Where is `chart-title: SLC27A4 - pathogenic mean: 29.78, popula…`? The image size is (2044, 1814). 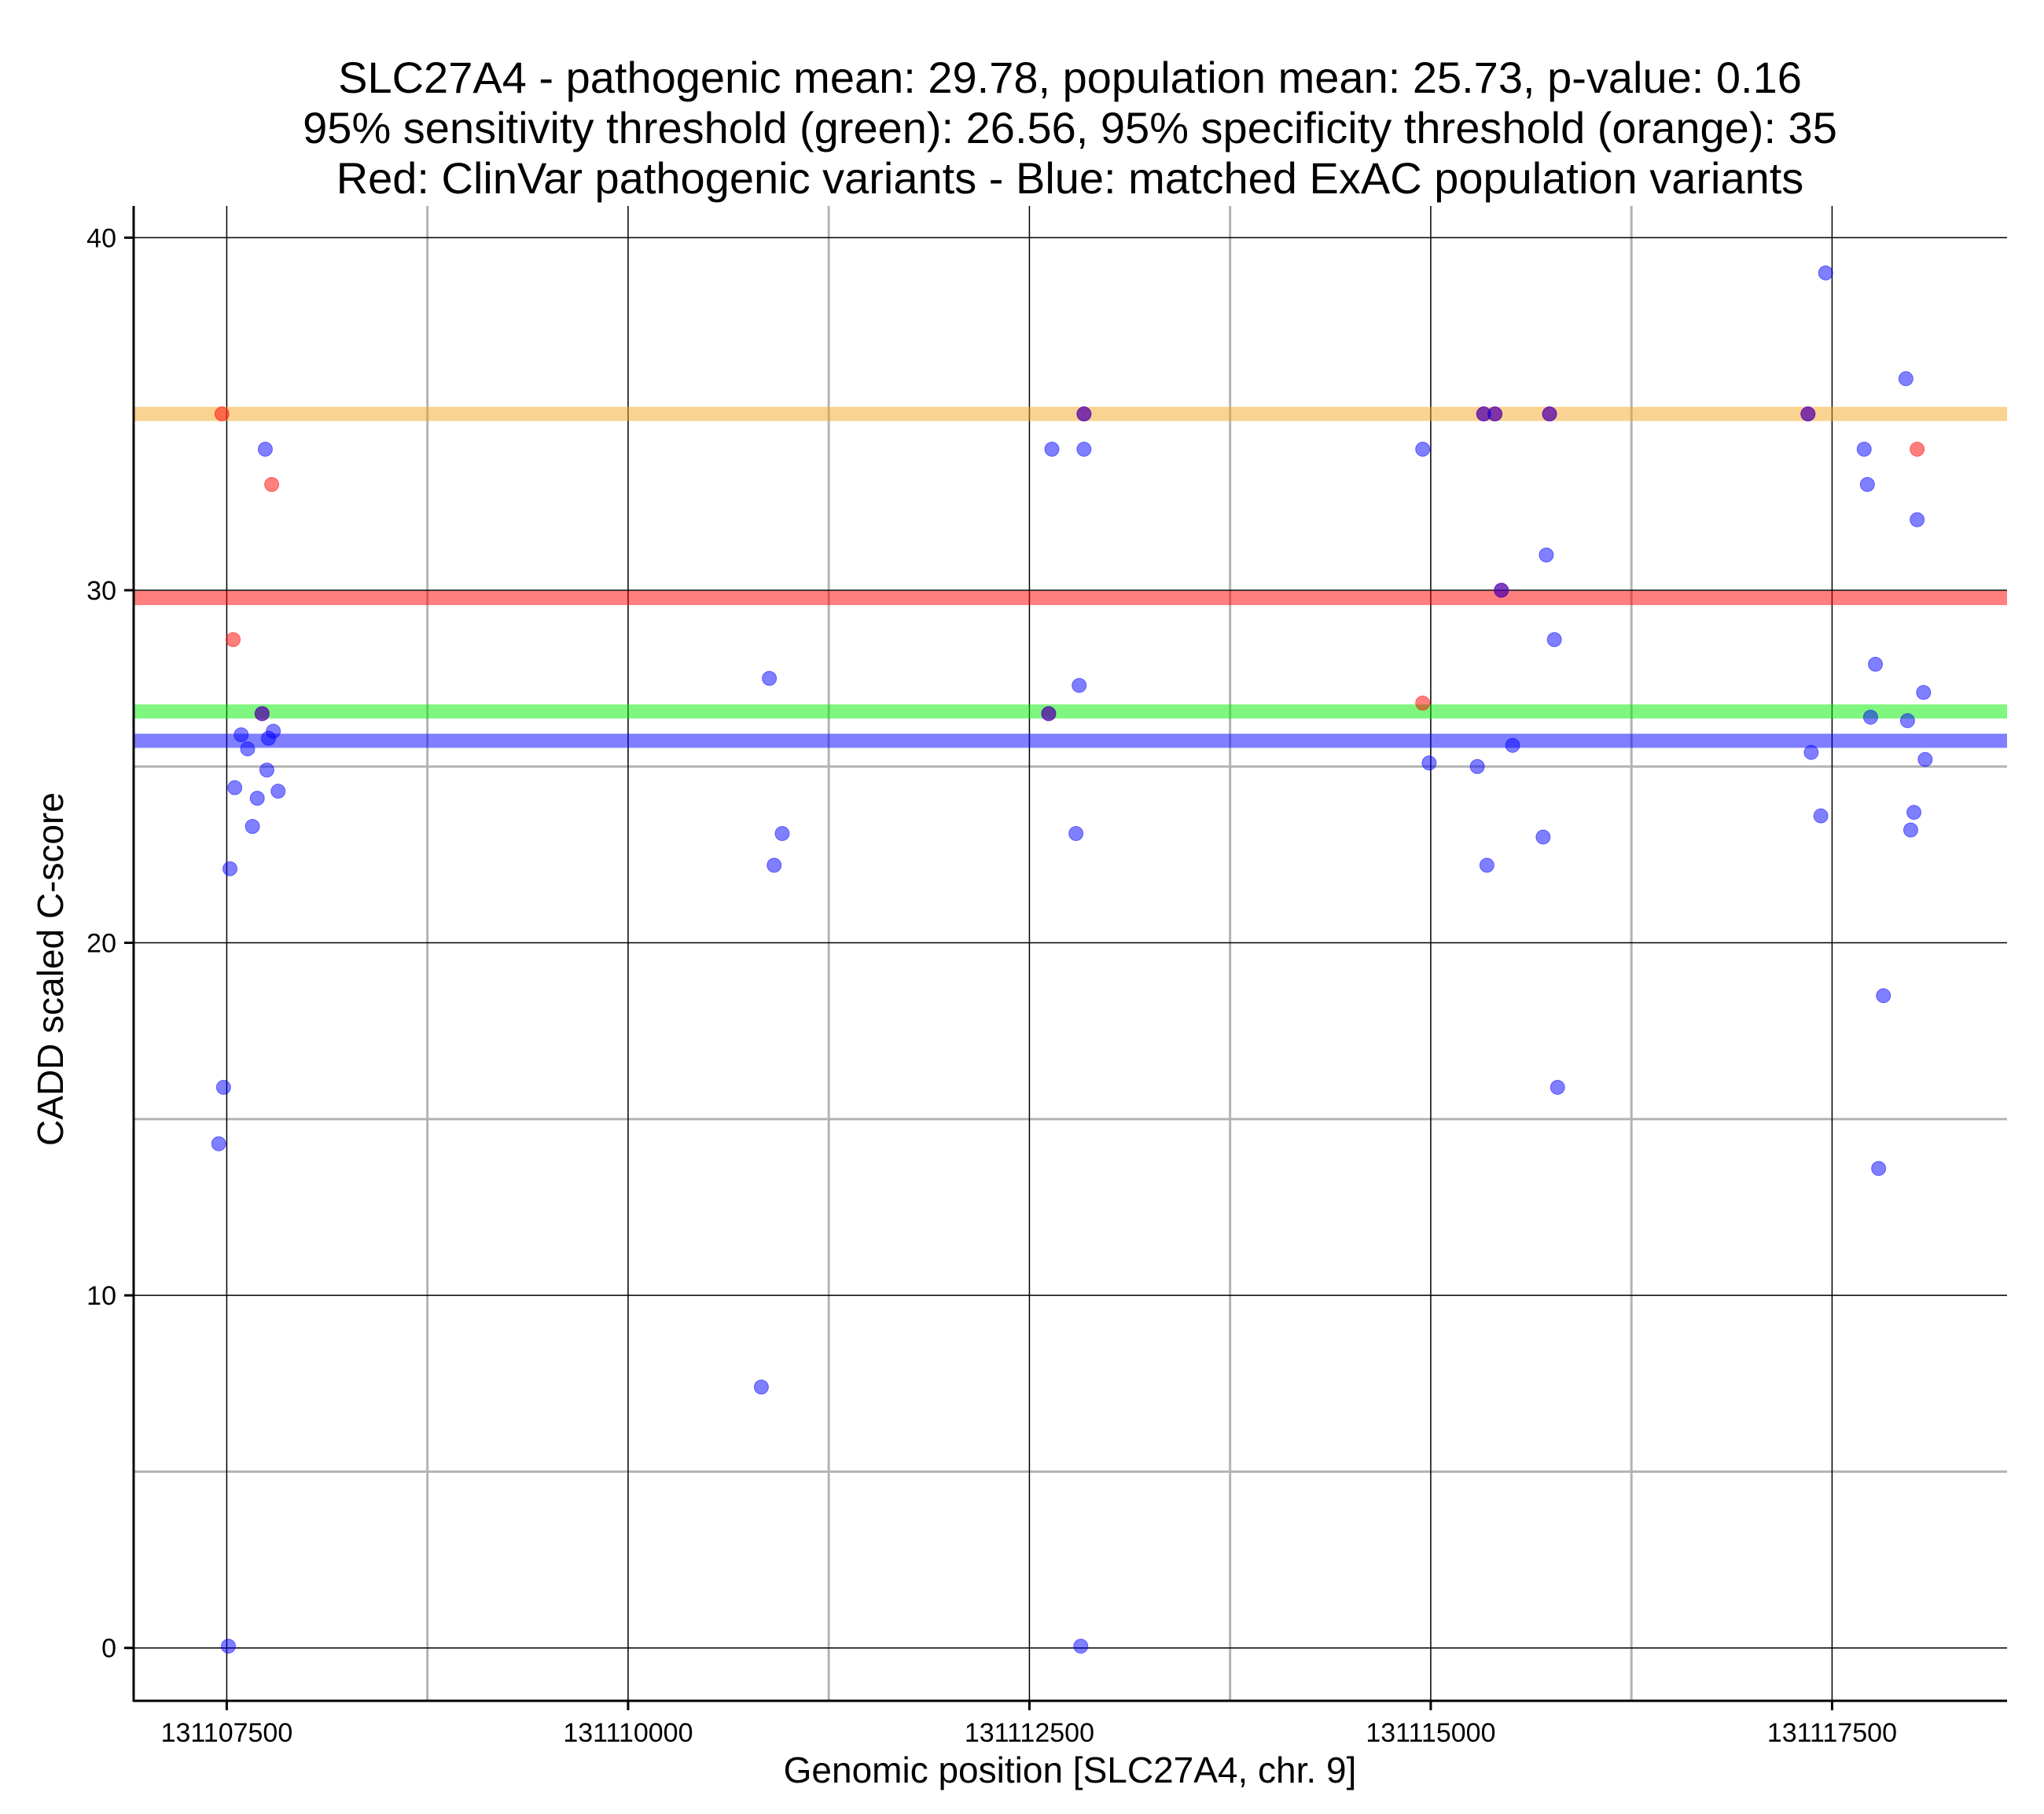
chart-title: SLC27A4 - pathogenic mean: 29.78, popula… is located at coordinates (1070, 128).